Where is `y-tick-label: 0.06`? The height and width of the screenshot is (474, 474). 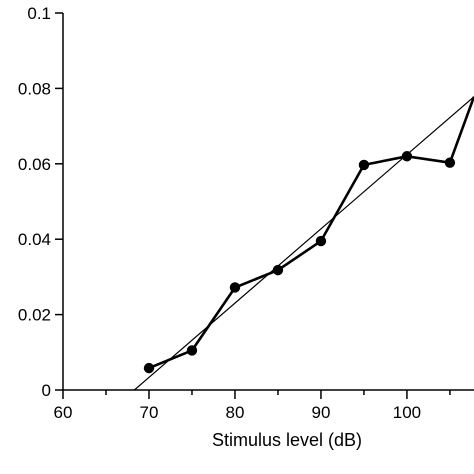
y-tick-label: 0.06 is located at coordinates (34, 164).